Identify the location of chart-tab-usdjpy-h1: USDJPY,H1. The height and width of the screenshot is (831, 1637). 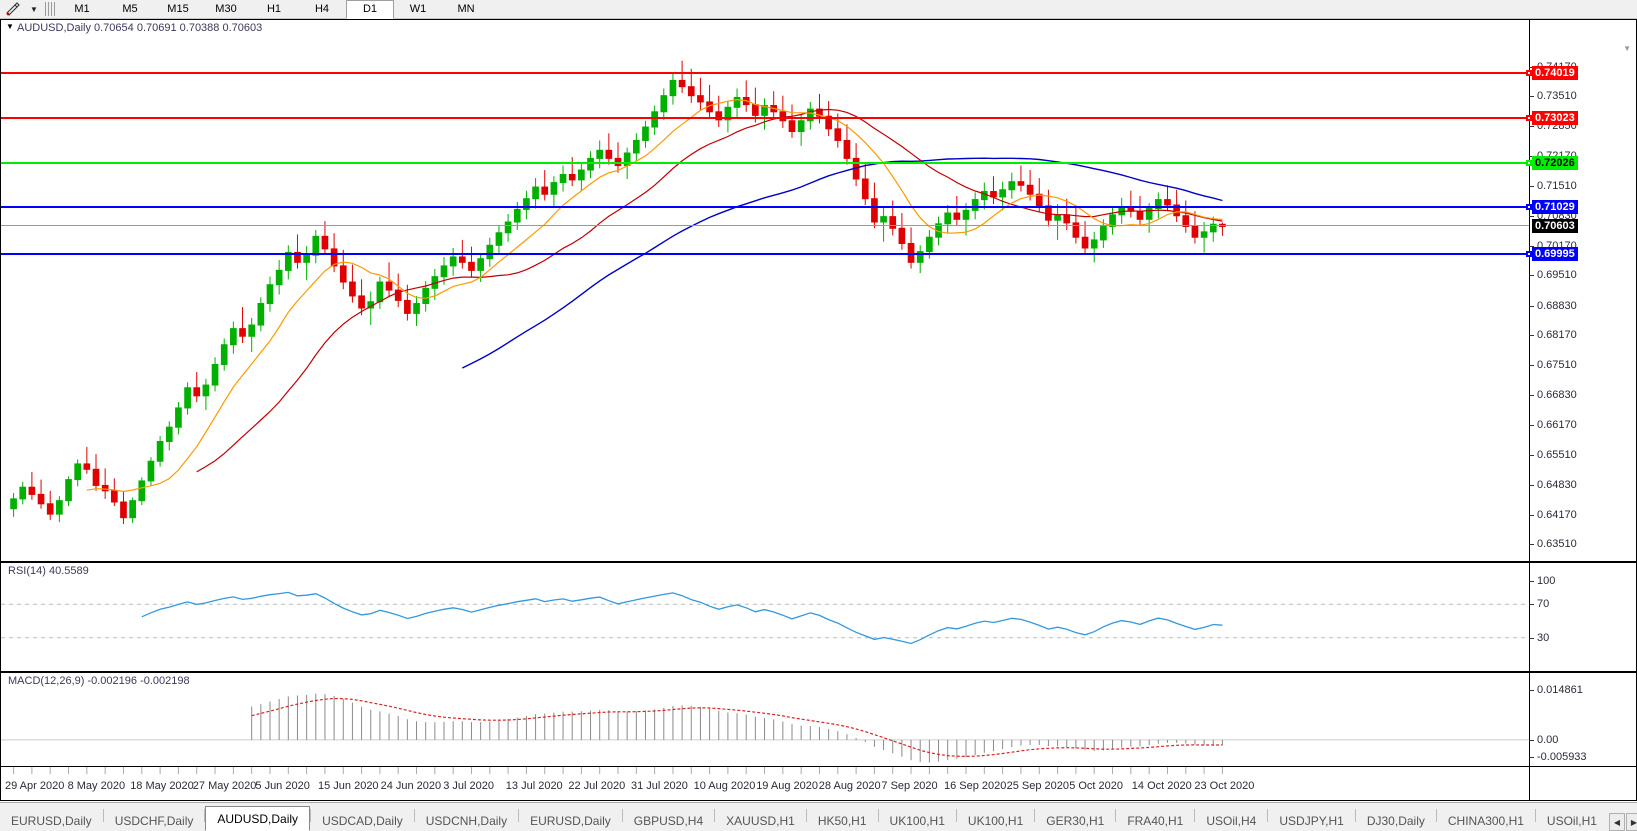
(1311, 820).